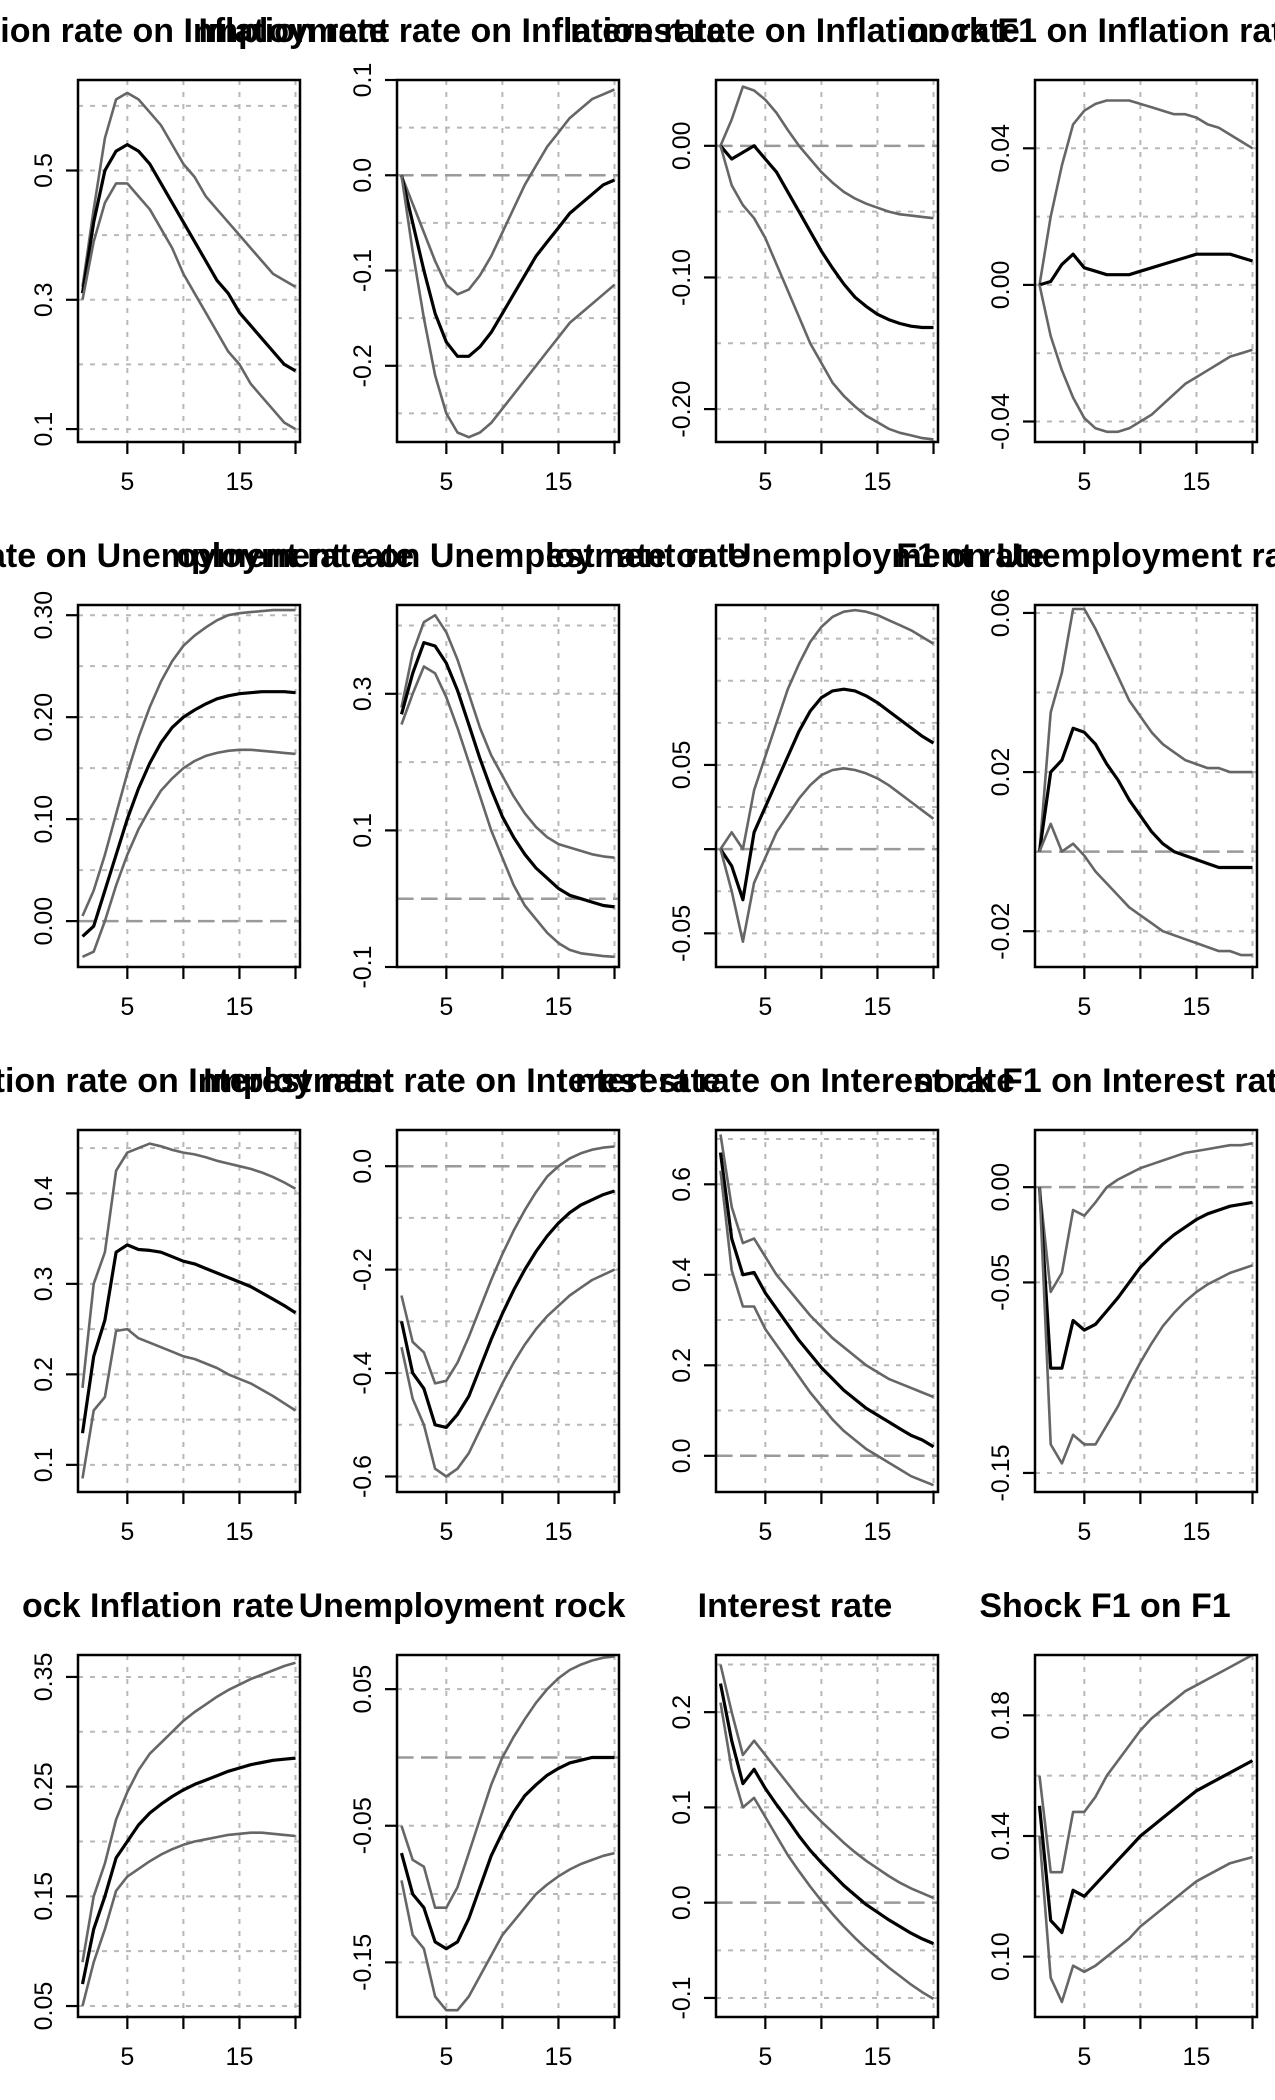 The height and width of the screenshot is (2100, 1275). What do you see at coordinates (682, 409) in the screenshot?
I see `y-tick-label: -0.20` at bounding box center [682, 409].